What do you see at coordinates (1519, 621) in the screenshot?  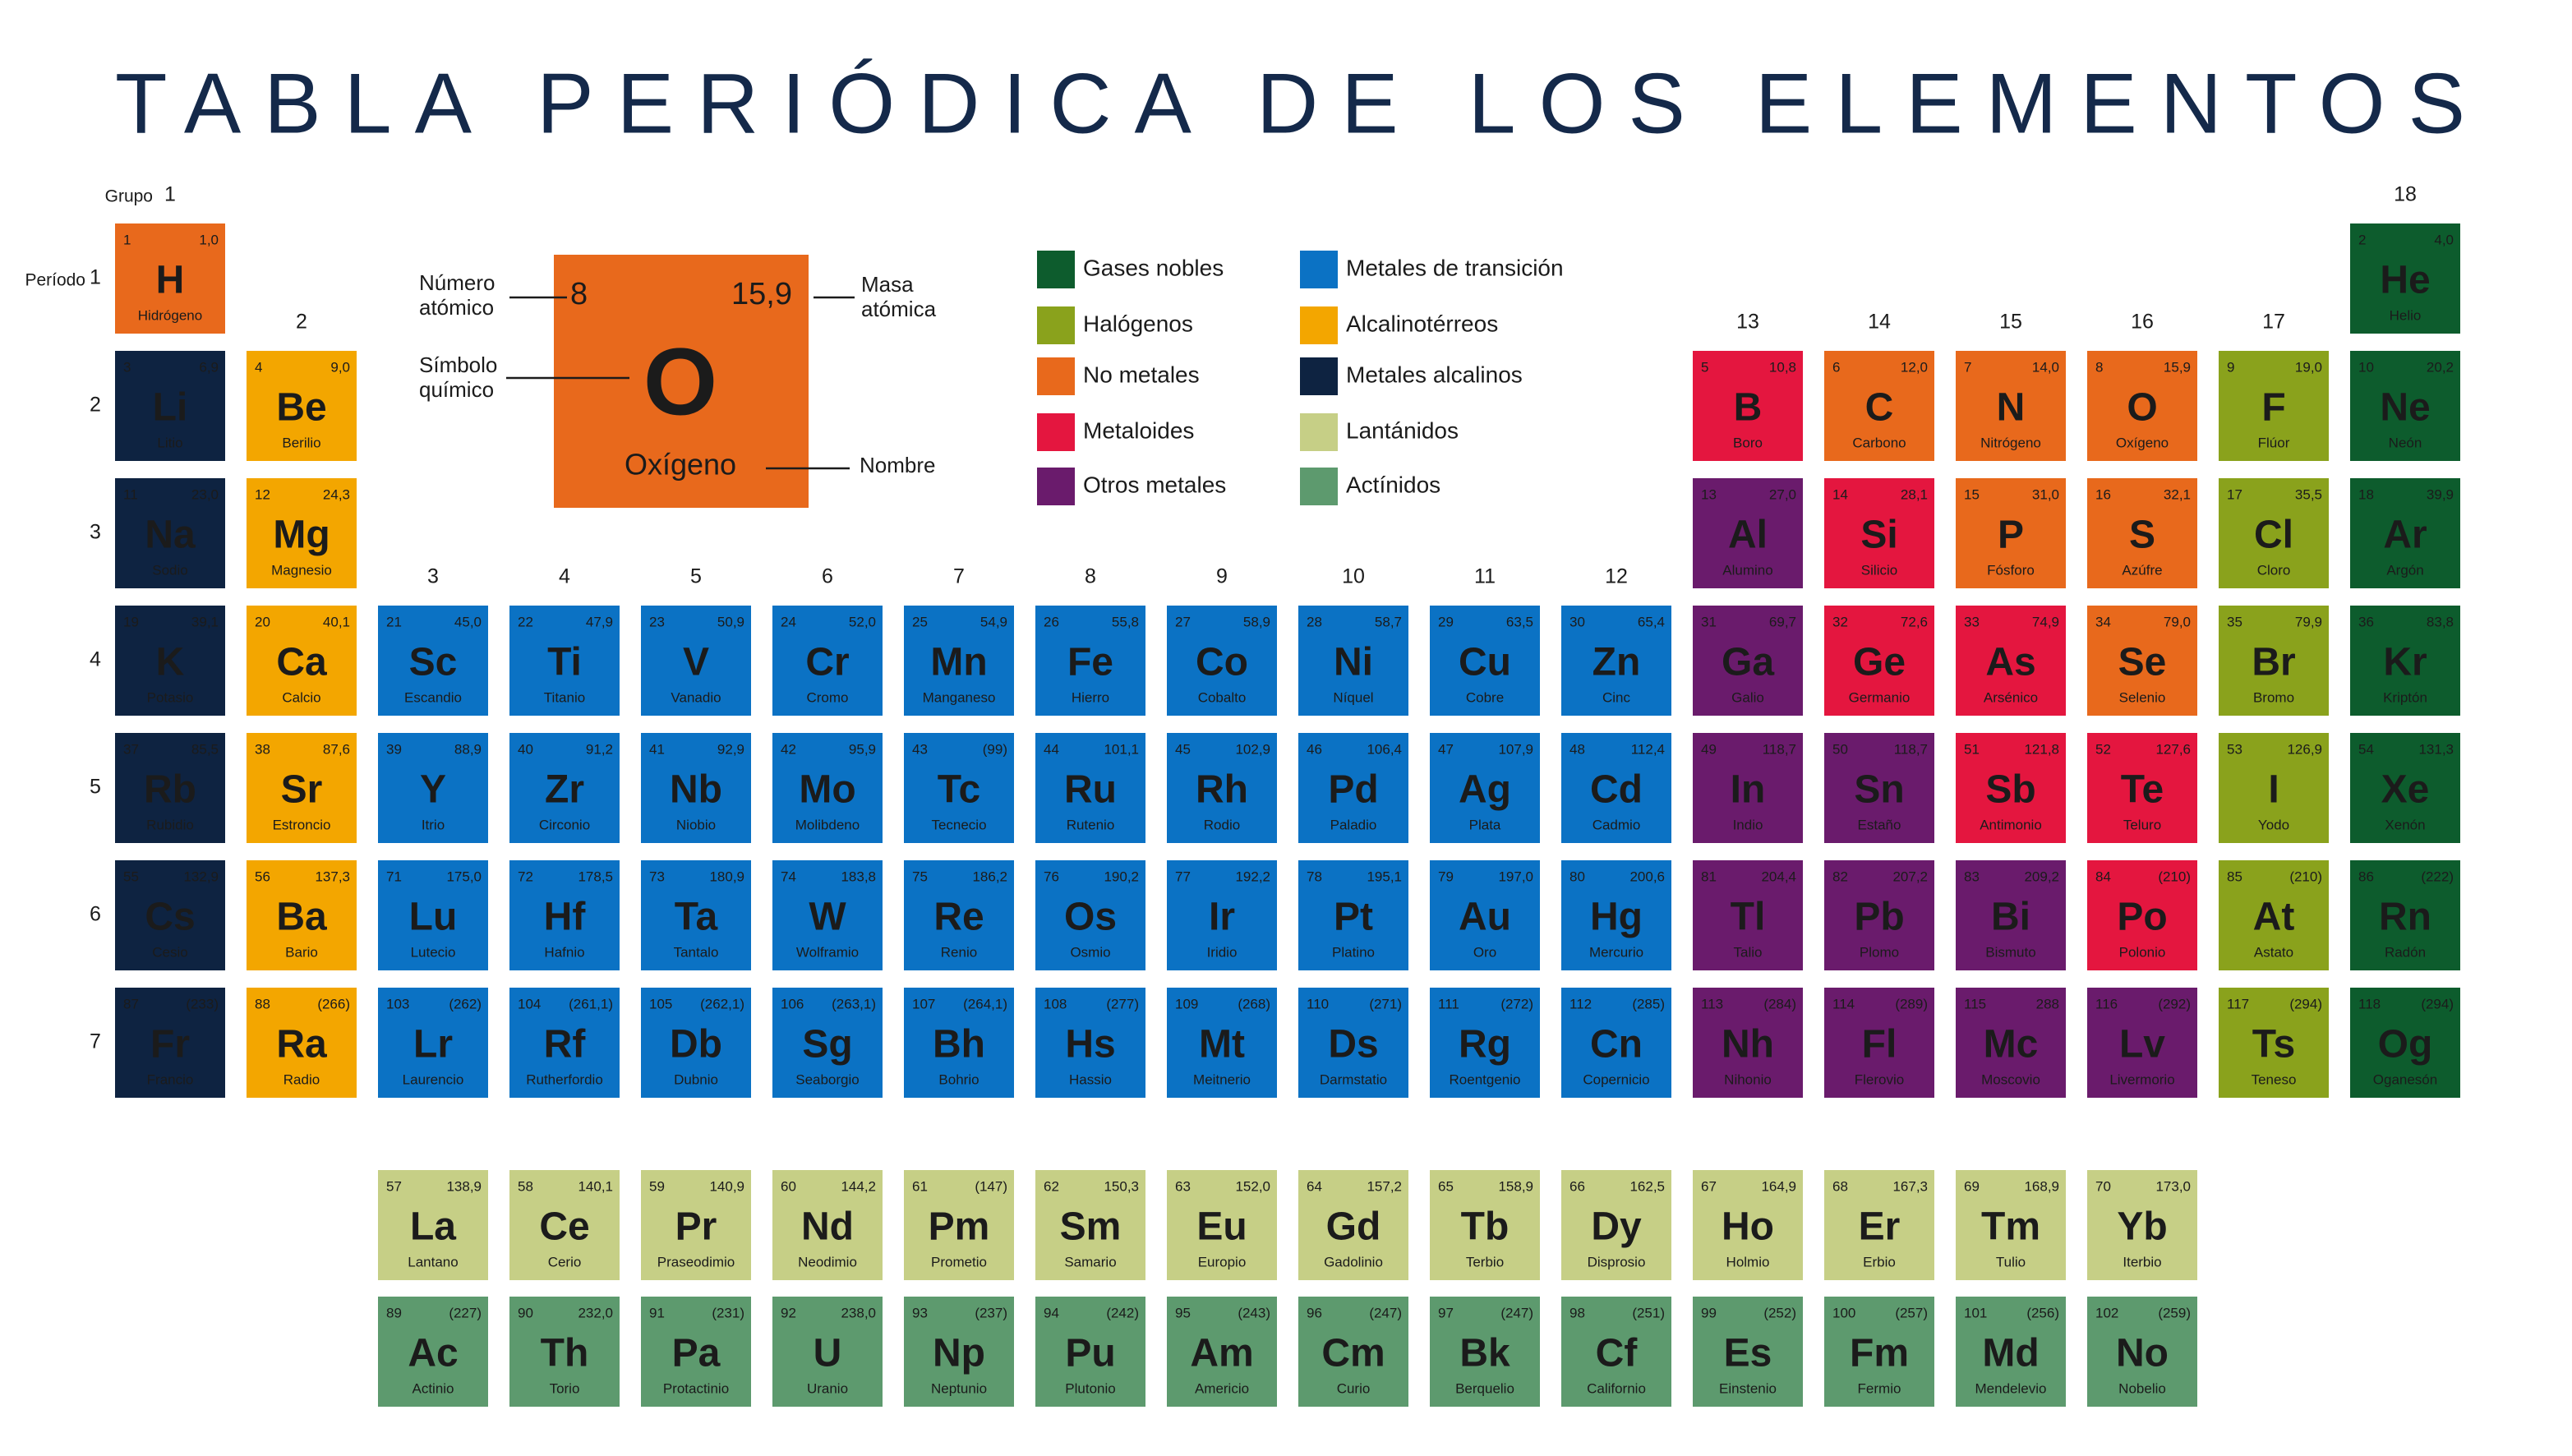 I see `element-mass: 63,5` at bounding box center [1519, 621].